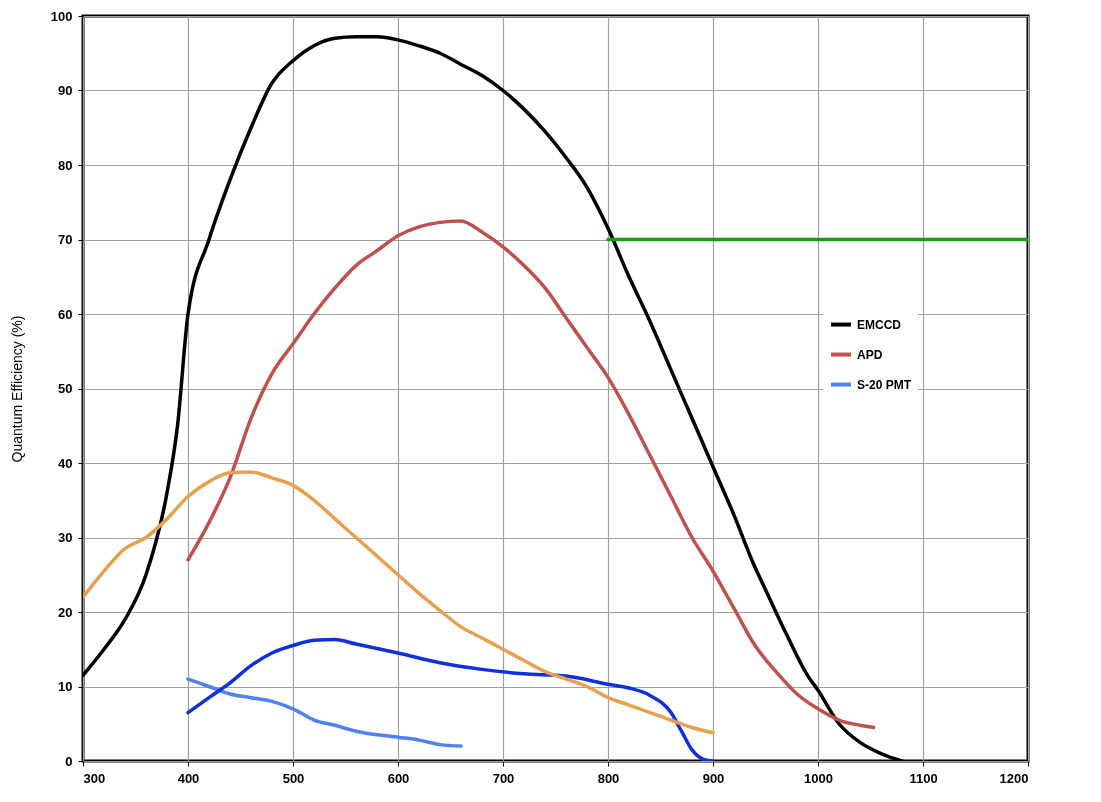 The width and height of the screenshot is (1101, 802). Describe the element at coordinates (188, 778) in the screenshot. I see `x-tick-label: 400` at that location.